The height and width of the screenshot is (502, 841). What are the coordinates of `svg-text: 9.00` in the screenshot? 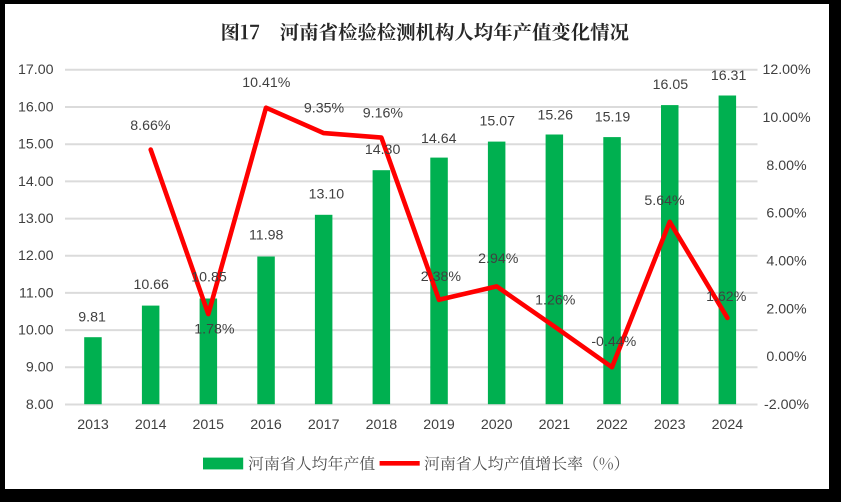 It's located at (40, 368).